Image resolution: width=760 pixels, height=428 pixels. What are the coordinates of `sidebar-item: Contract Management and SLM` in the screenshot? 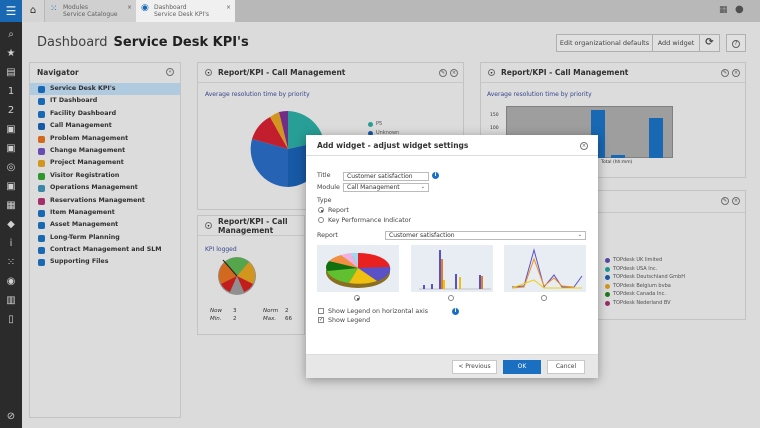 It's located at (105, 250).